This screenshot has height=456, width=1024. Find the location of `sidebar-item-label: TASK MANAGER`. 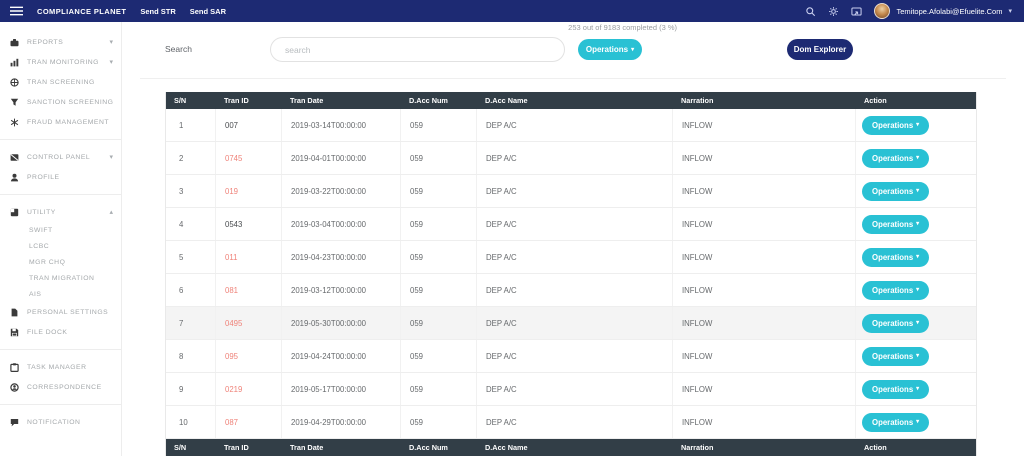

sidebar-item-label: TASK MANAGER is located at coordinates (57, 367).